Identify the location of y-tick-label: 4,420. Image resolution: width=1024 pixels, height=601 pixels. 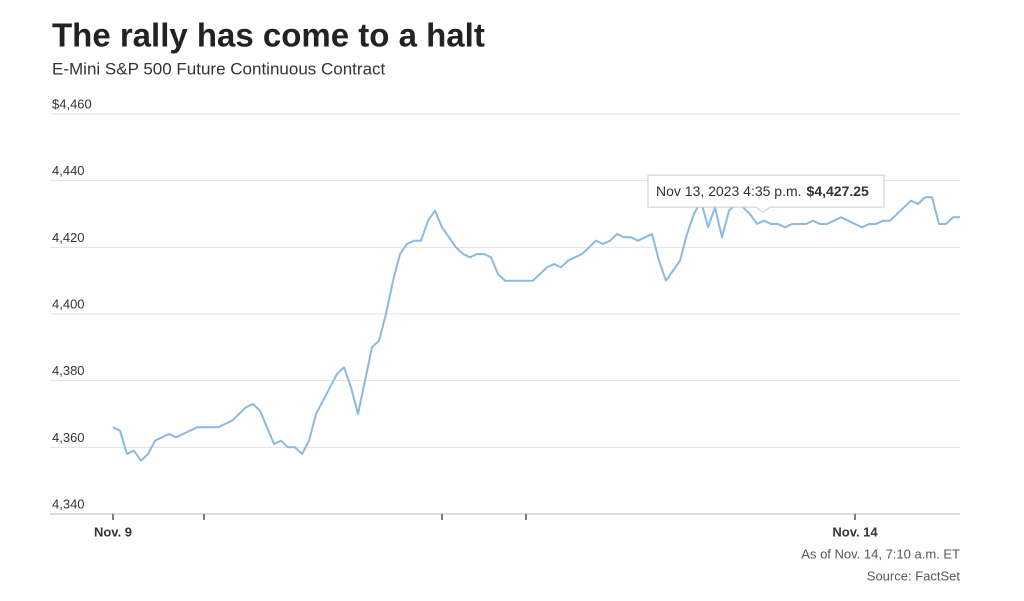
(68, 237).